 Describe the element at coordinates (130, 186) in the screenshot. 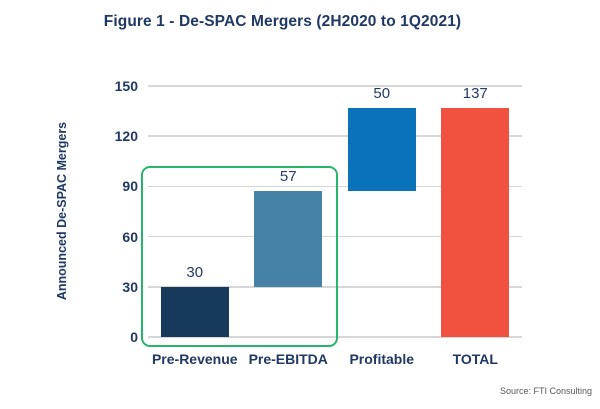

I see `y-tick-label-90: 90` at that location.